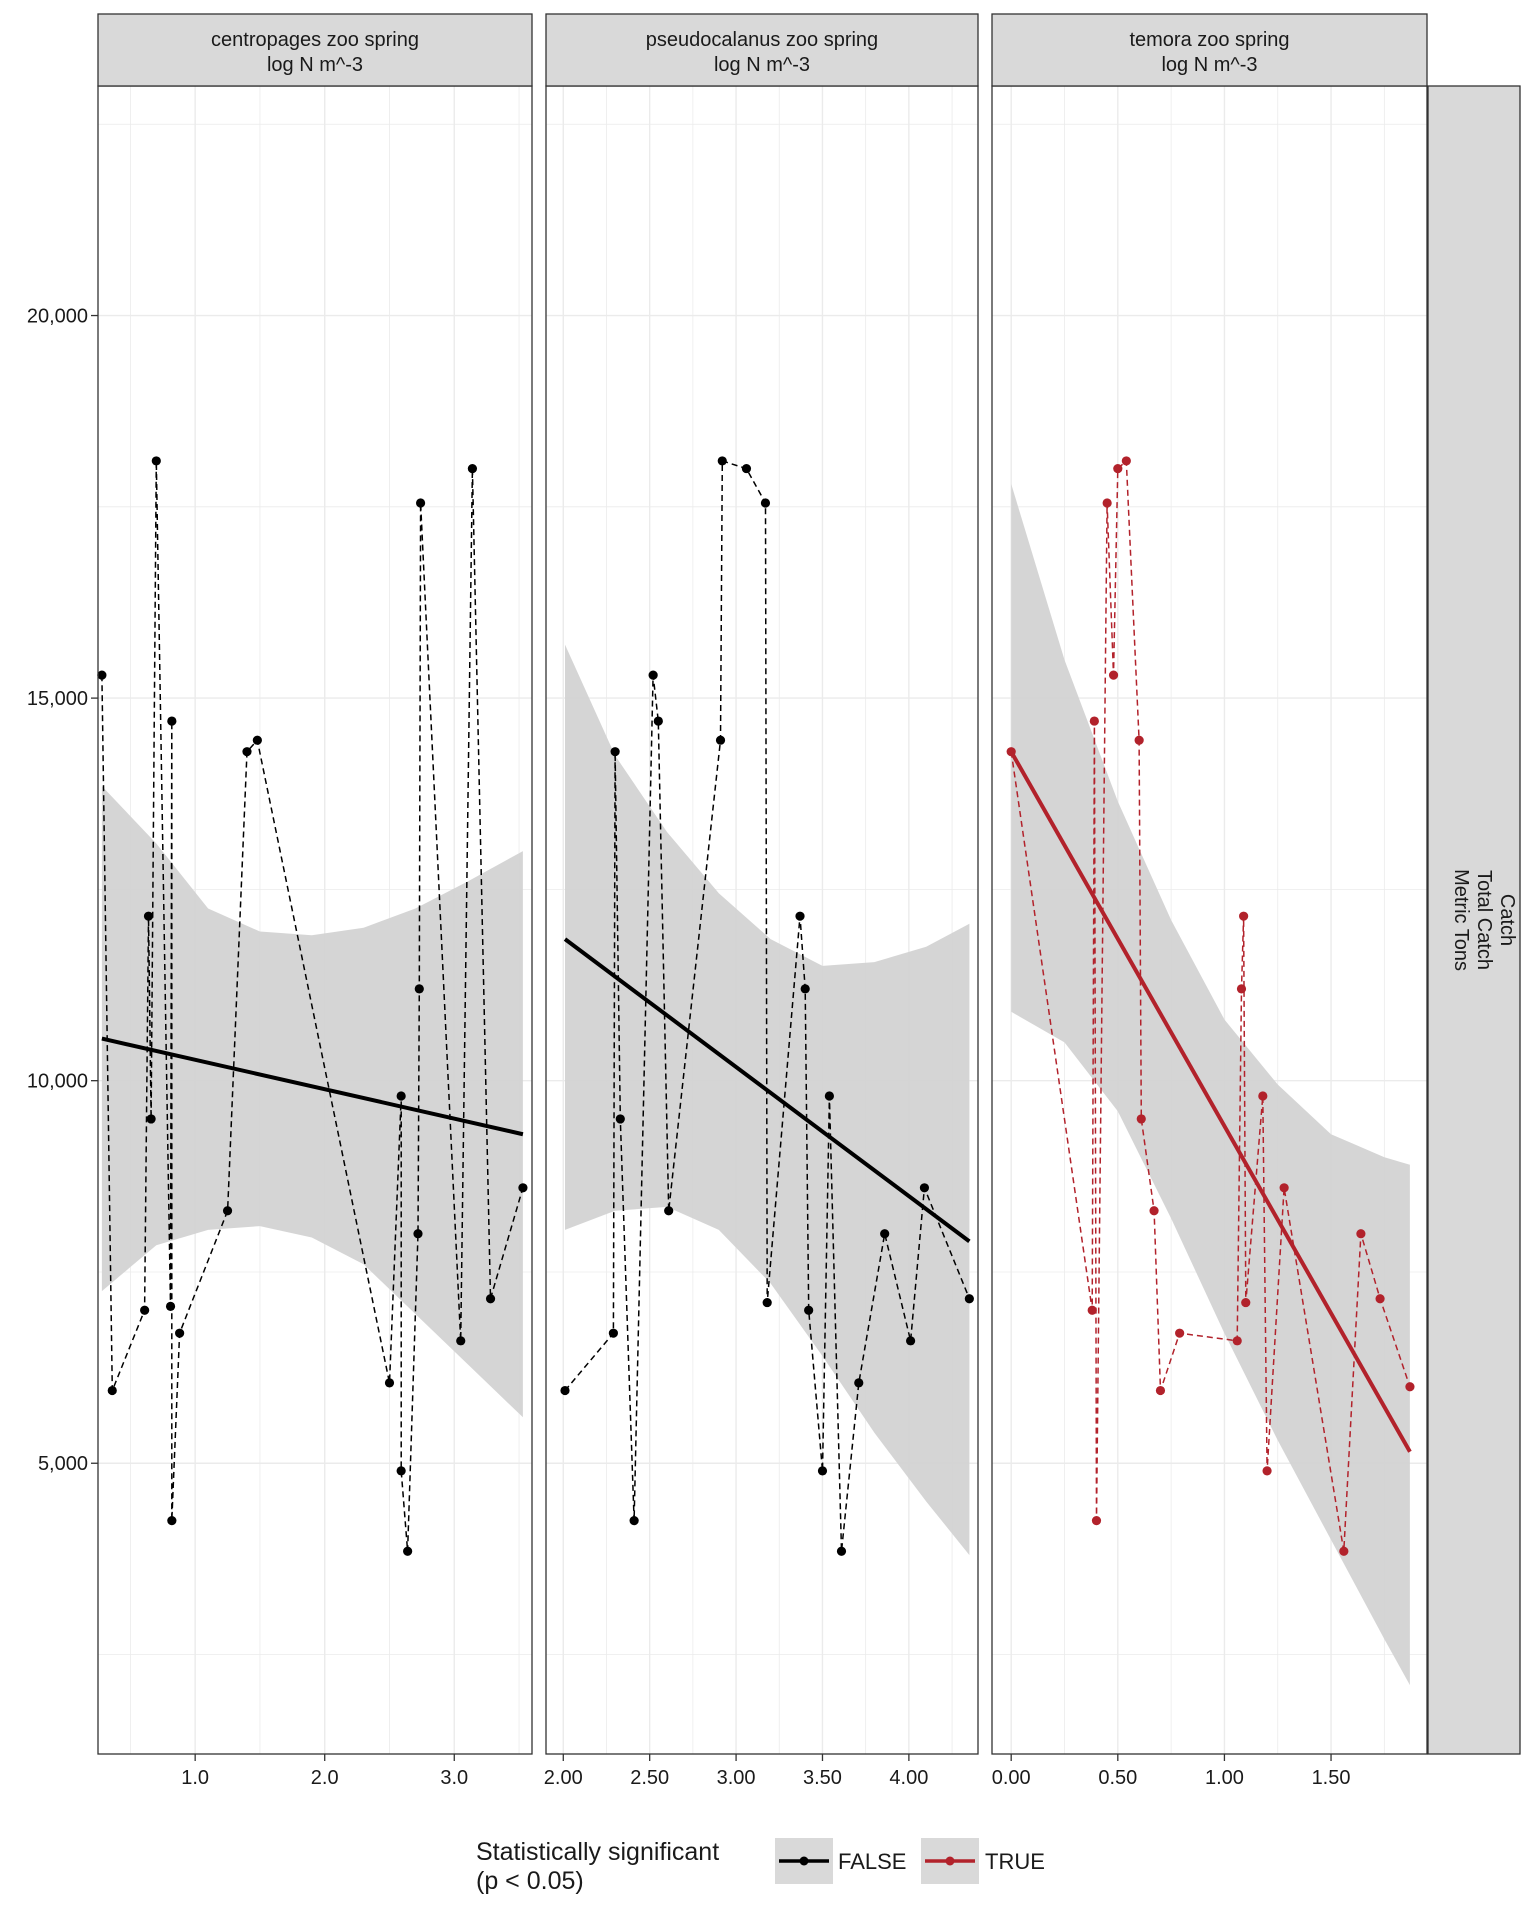 The height and width of the screenshot is (1920, 1536). What do you see at coordinates (315, 40) in the screenshot?
I see `facet-title-line-1: centropages zoo spring` at bounding box center [315, 40].